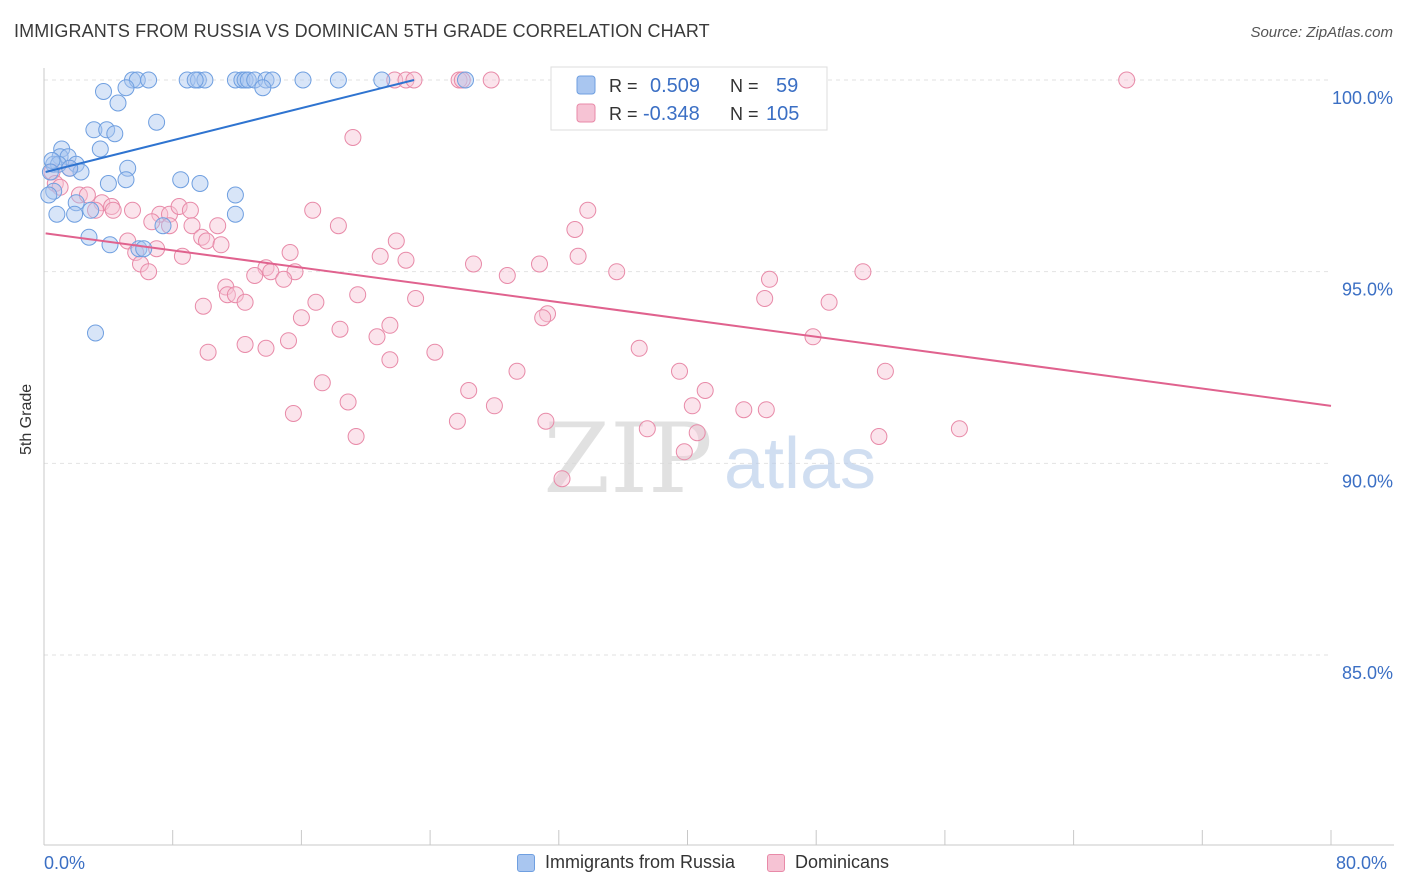 The height and width of the screenshot is (892, 1406). I want to click on stats-legend: R = 0.509 N = 59 R = -0.348 N = 105, so click(689, 98).